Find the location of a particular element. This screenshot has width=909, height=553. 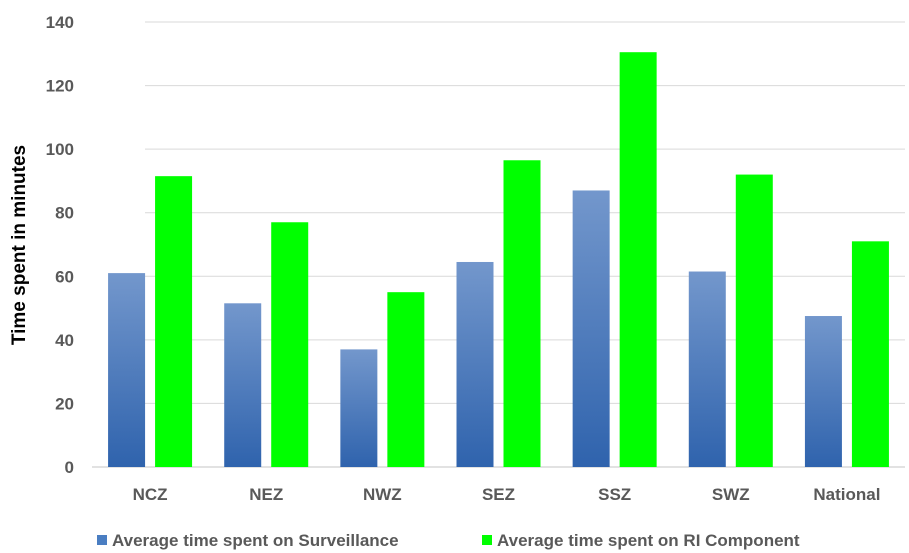

x-axis-ticks: NCZ NEZ NWZ SEZ SSZ SWZ National is located at coordinates (507, 494).